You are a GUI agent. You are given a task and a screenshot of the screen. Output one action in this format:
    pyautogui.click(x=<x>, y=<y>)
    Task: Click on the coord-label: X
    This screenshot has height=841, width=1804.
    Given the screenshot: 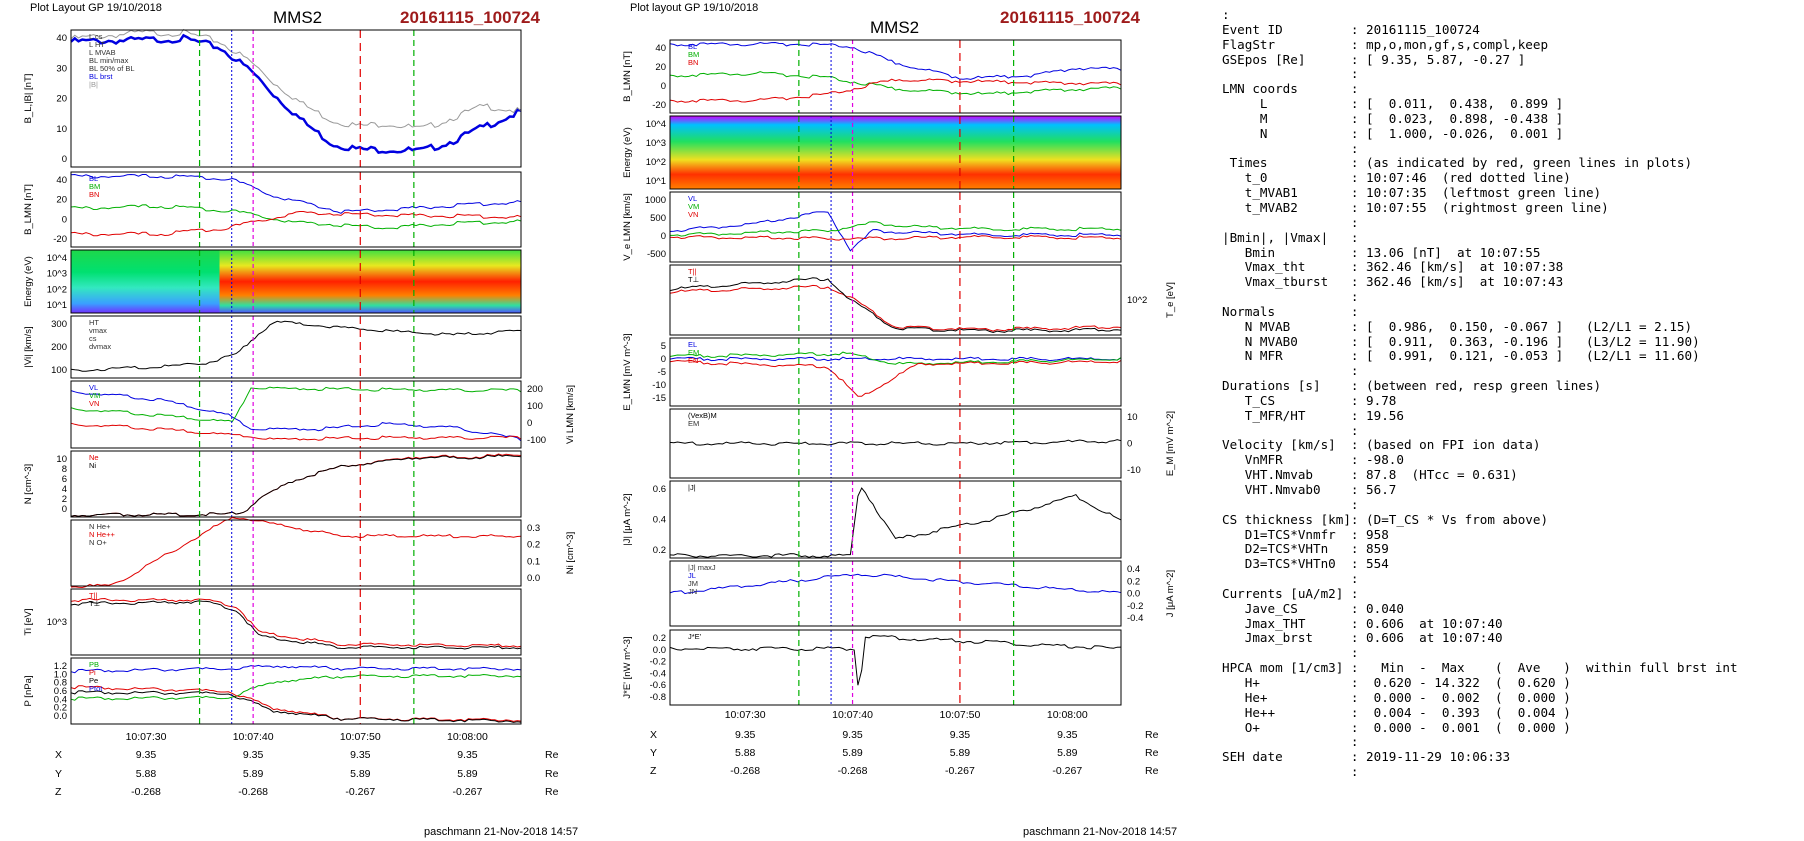 What is the action you would take?
    pyautogui.click(x=58, y=755)
    